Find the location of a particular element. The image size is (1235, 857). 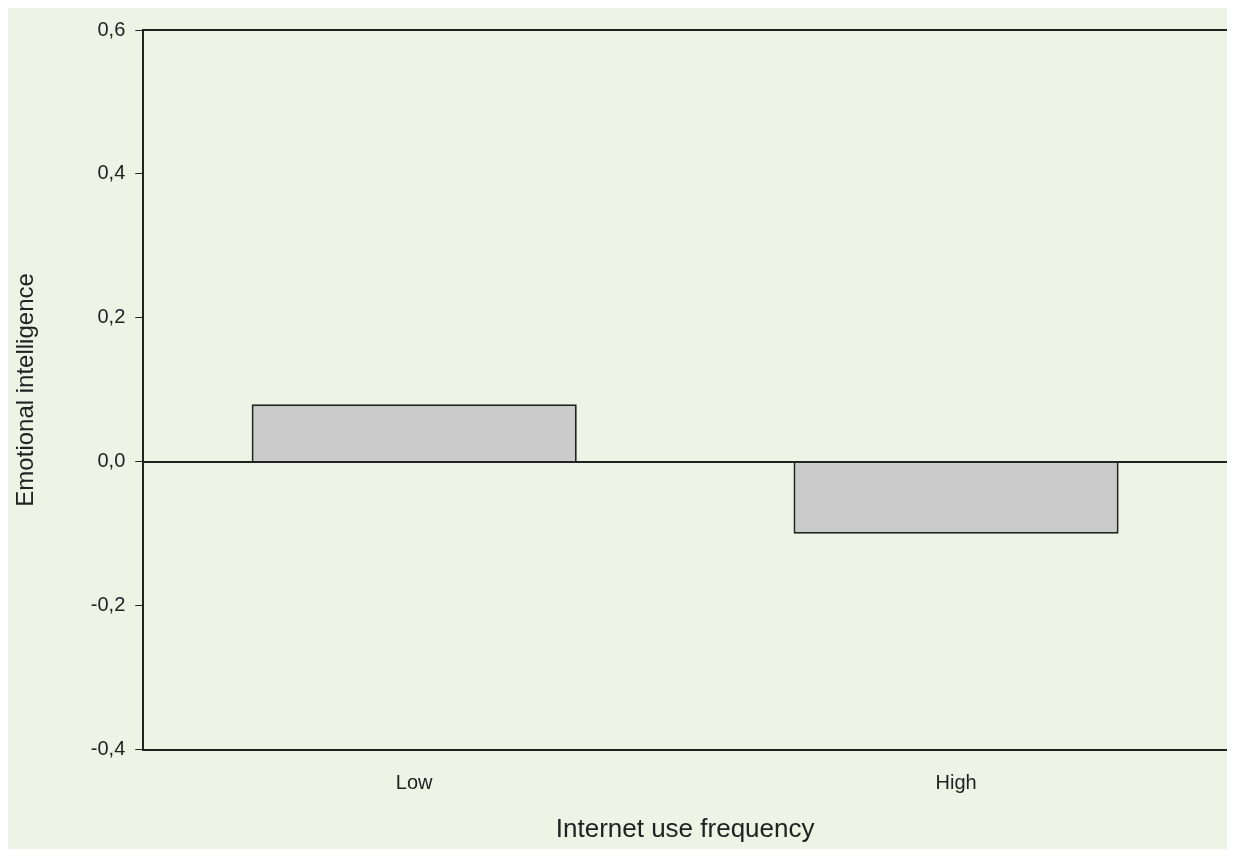

y-tick-label: -0,4 is located at coordinates (108, 748).